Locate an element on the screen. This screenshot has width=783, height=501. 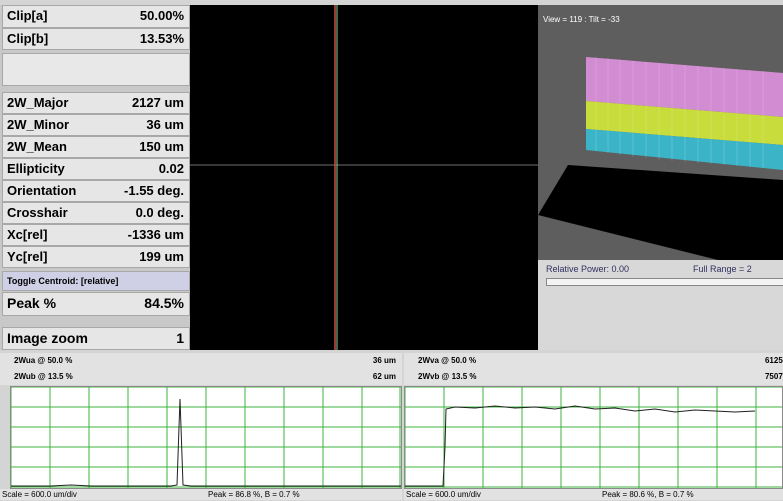
clip-b-row: Clip[b] 13.53% is located at coordinates (96, 39).